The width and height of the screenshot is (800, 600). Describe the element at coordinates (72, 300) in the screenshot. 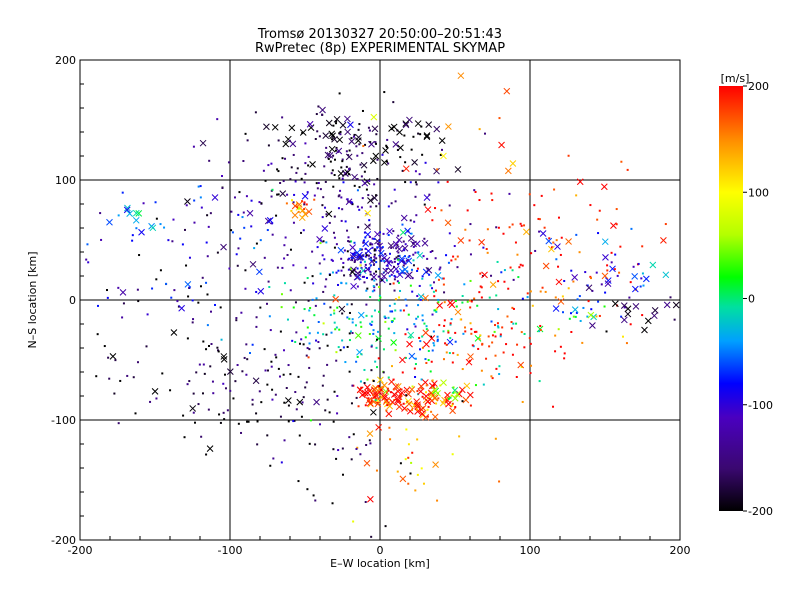

I see `y-tick-label: 0` at that location.